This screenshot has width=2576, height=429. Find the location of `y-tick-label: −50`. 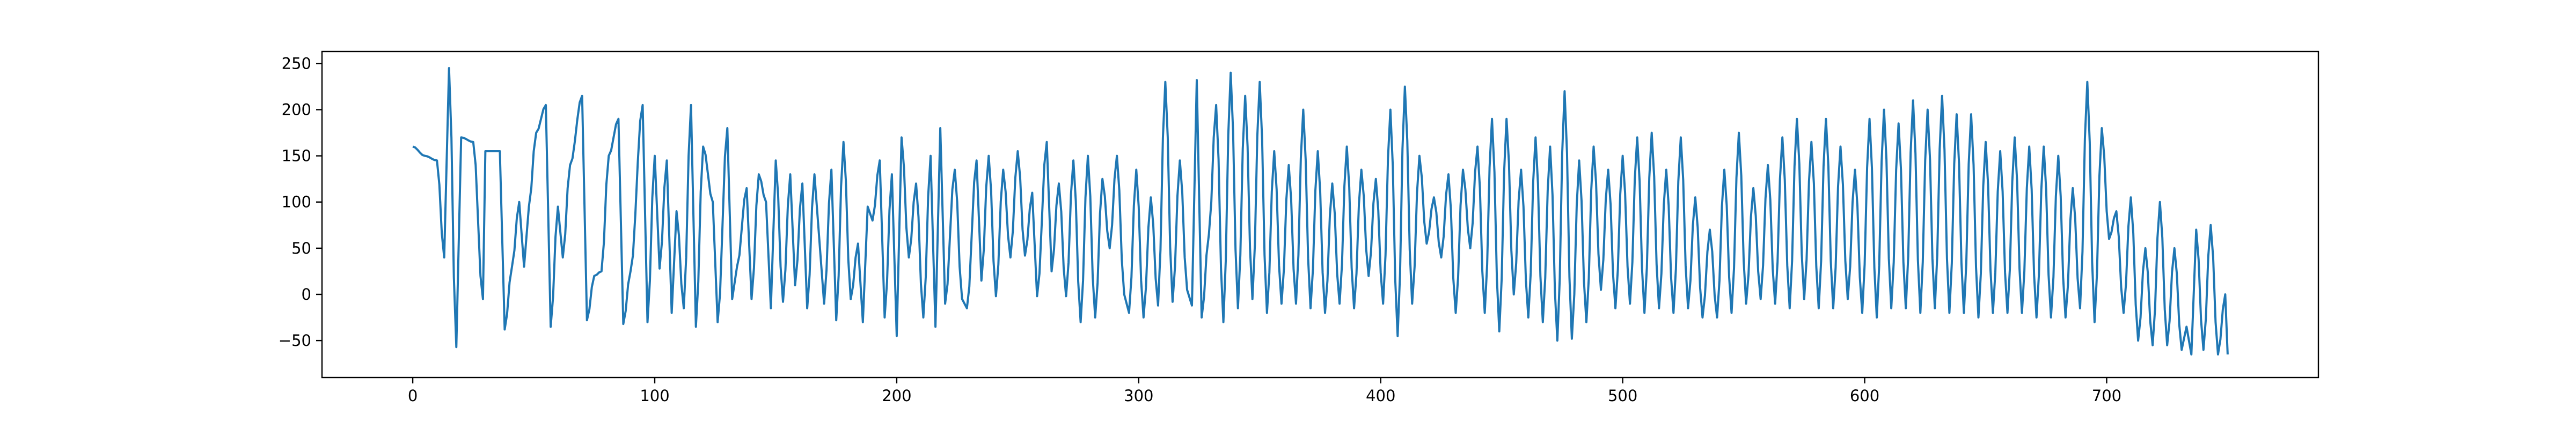

y-tick-label: −50 is located at coordinates (295, 340).